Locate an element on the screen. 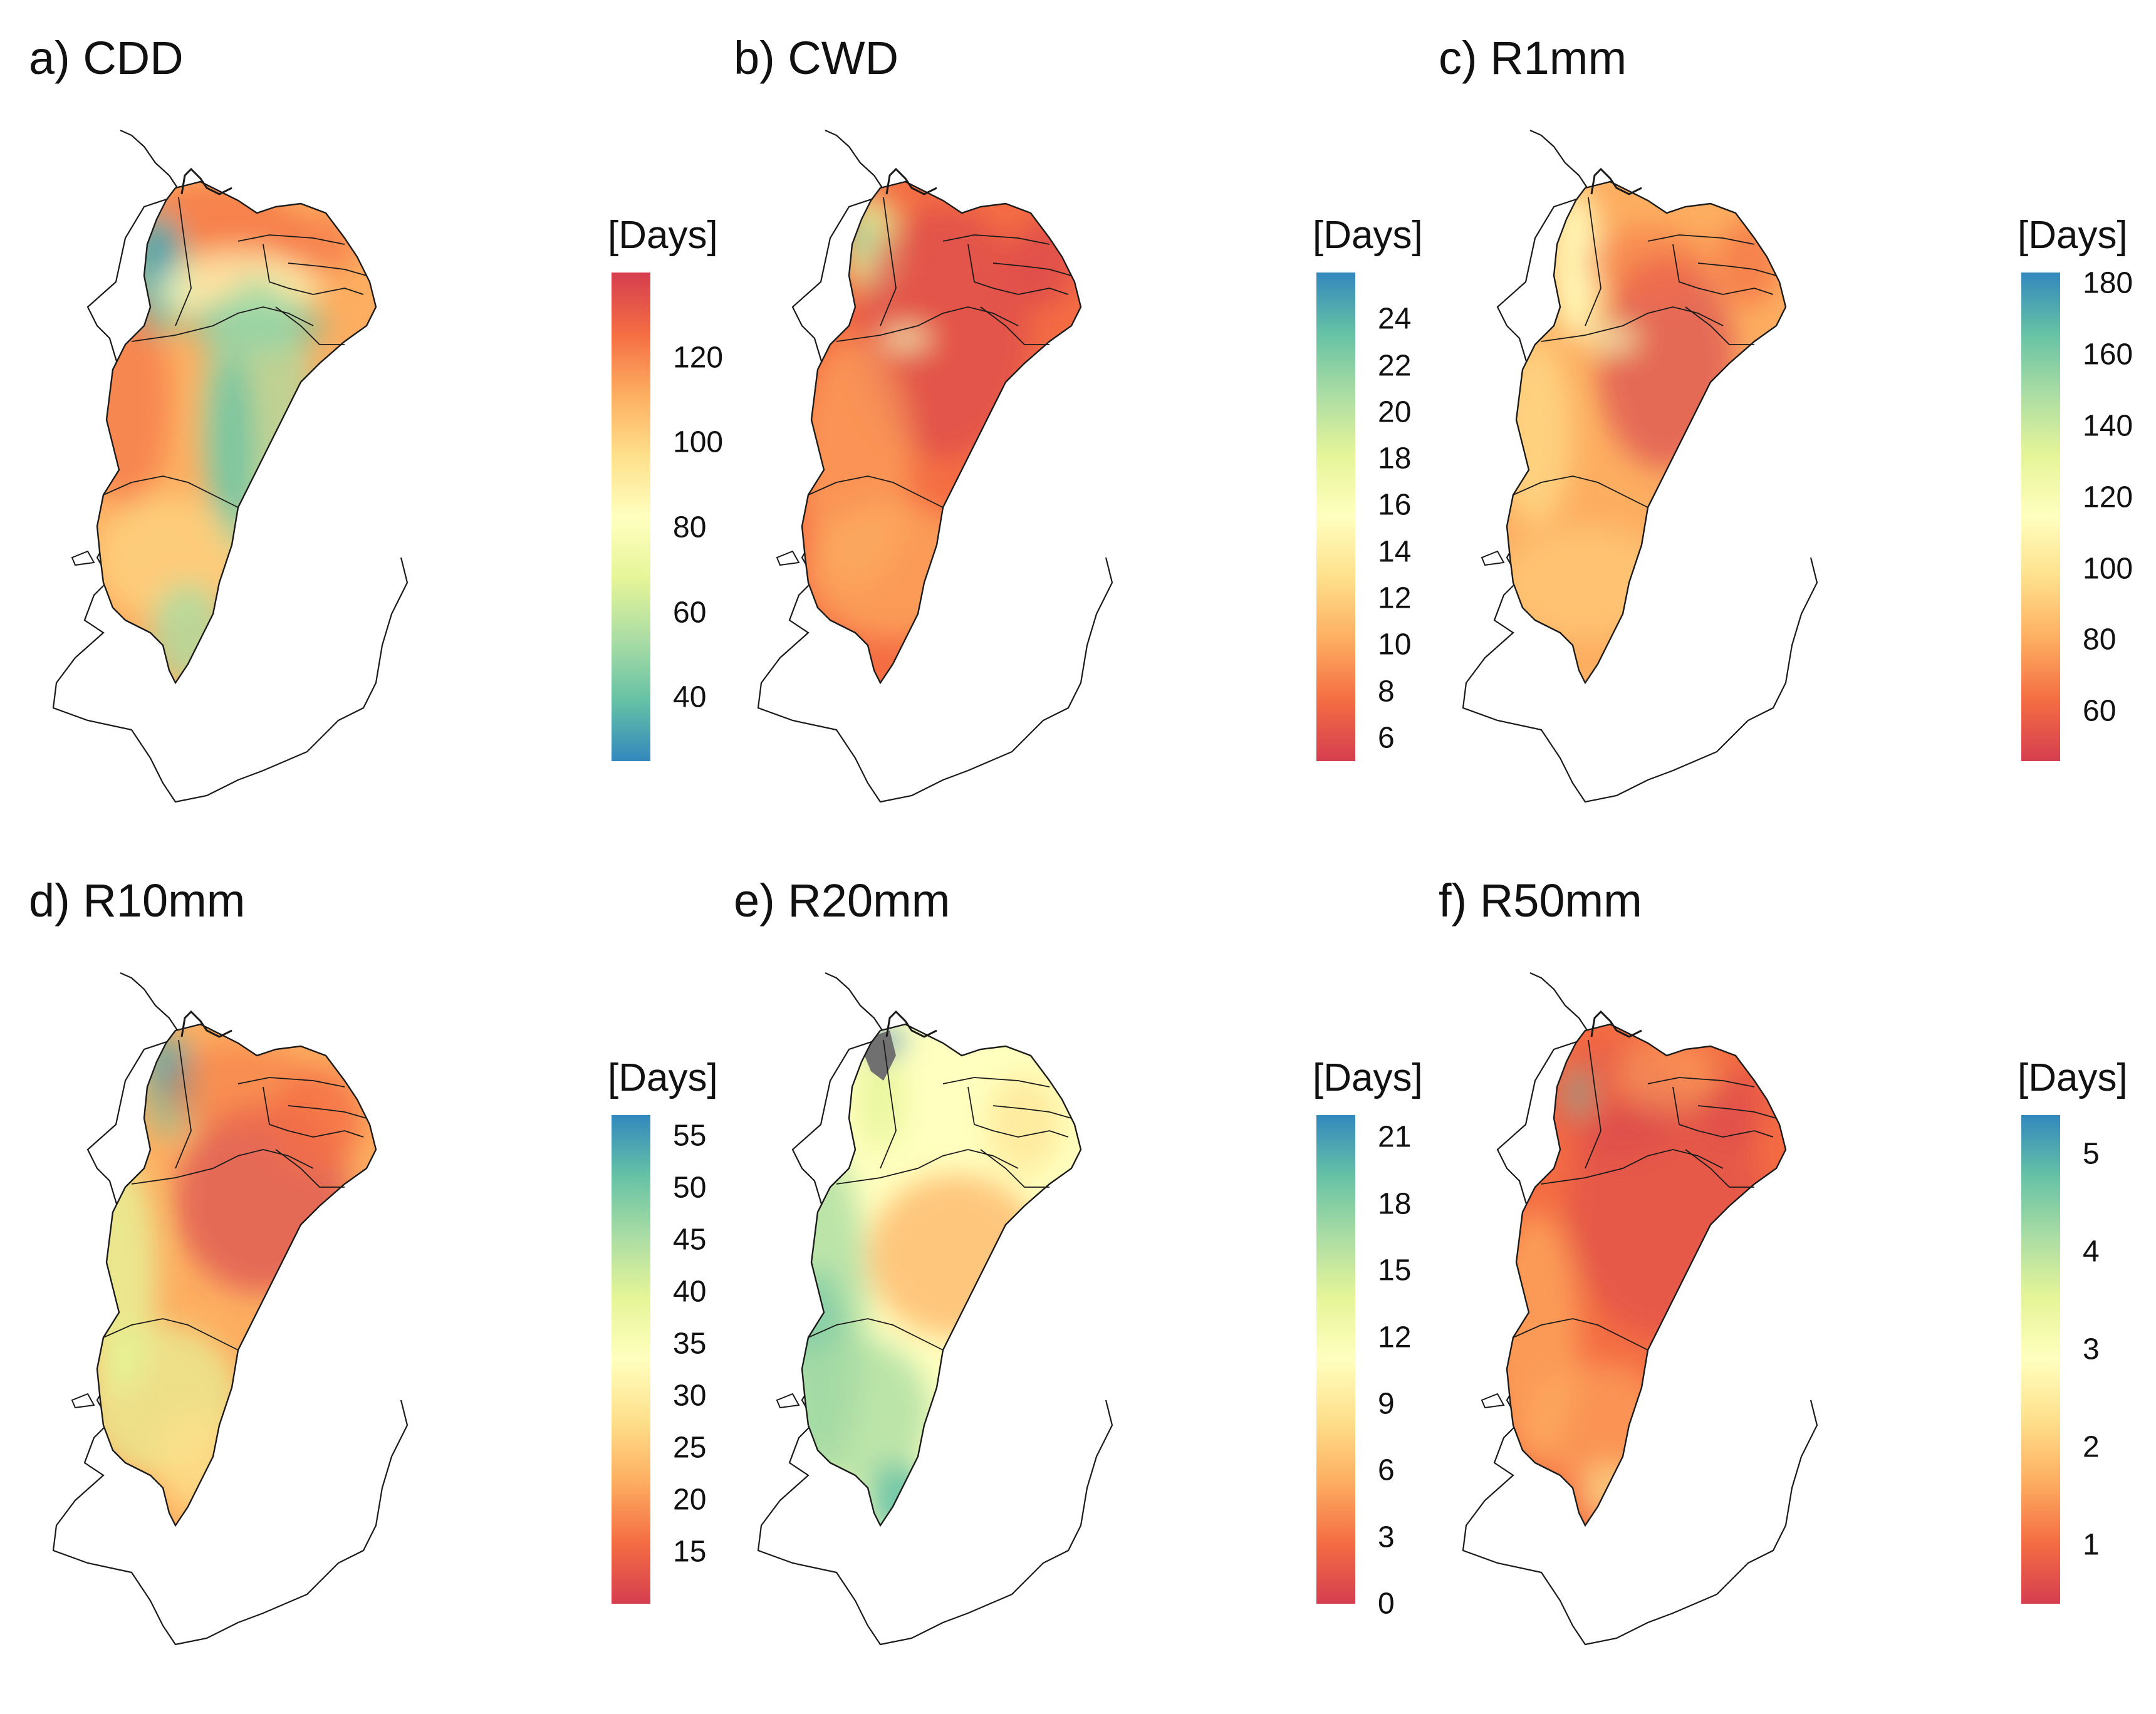 Image resolution: width=2156 pixels, height=1714 pixels. colorbar-tick-label: 1 is located at coordinates (2091, 1545).